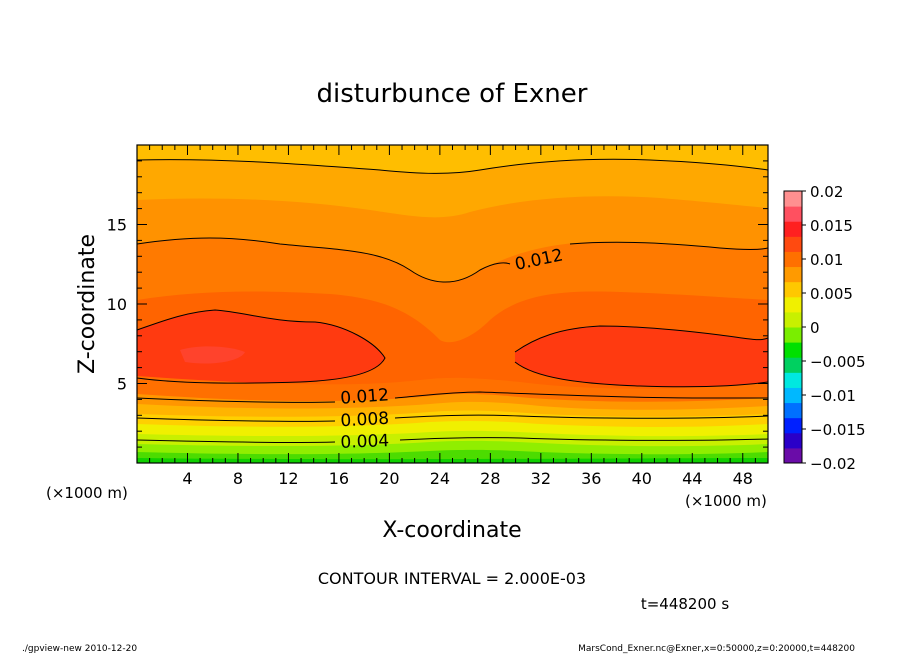 The height and width of the screenshot is (654, 904). What do you see at coordinates (365, 420) in the screenshot?
I see `contour-label: 0.008` at bounding box center [365, 420].